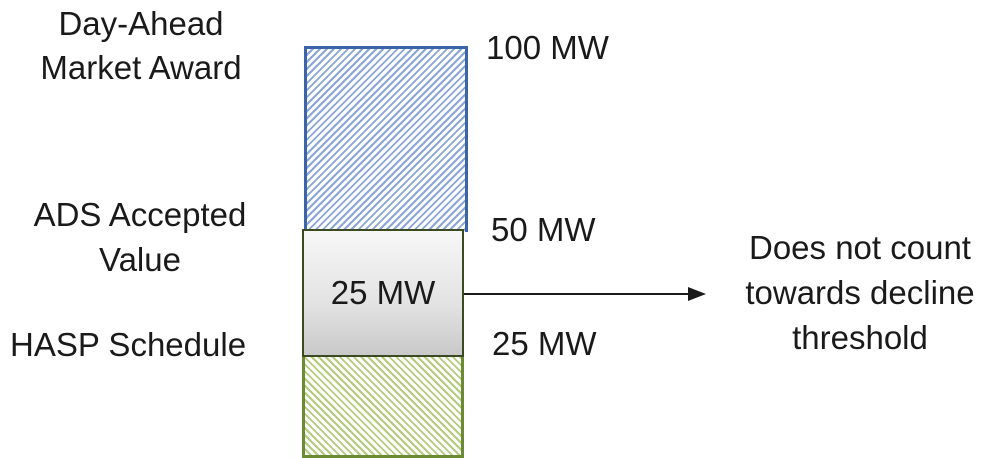 The image size is (996, 458). I want to click on value-25-mw: 25 MW, so click(544, 343).